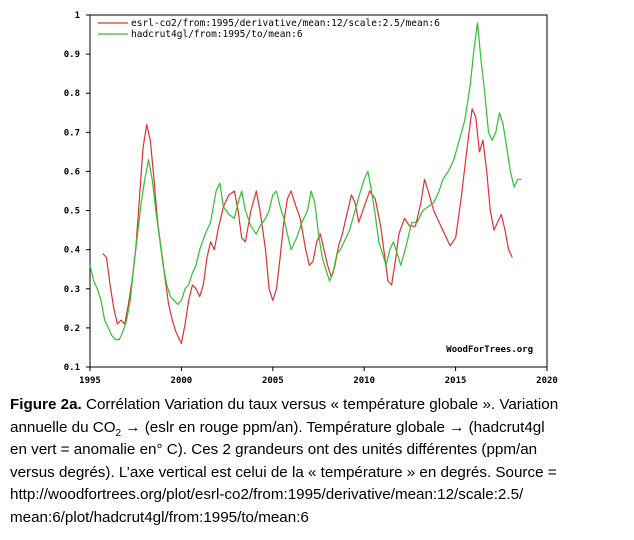 The image size is (634, 540). Describe the element at coordinates (489, 350) in the screenshot. I see `woodfortrees-credit: WoodForTrees.org` at that location.